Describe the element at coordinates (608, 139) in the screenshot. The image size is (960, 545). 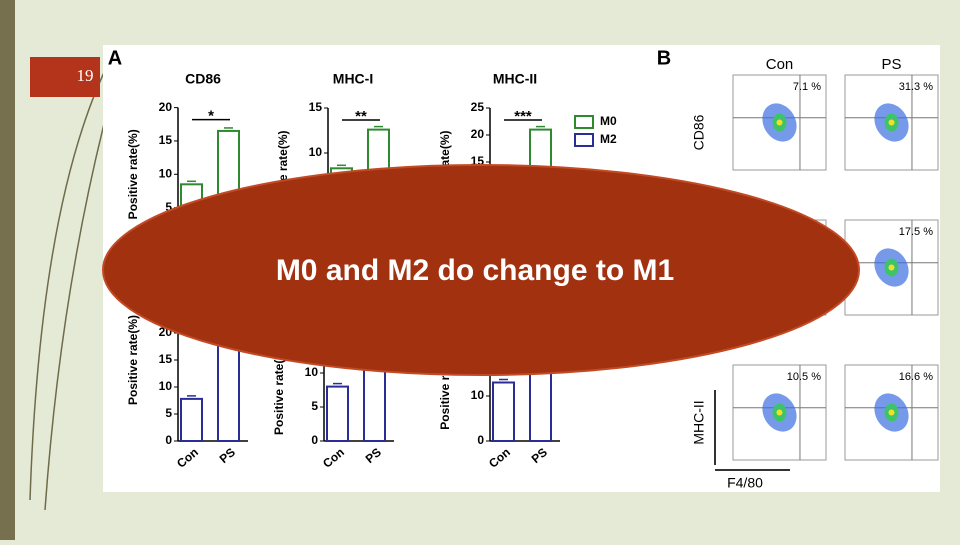
I see `legend-label: M2` at that location.